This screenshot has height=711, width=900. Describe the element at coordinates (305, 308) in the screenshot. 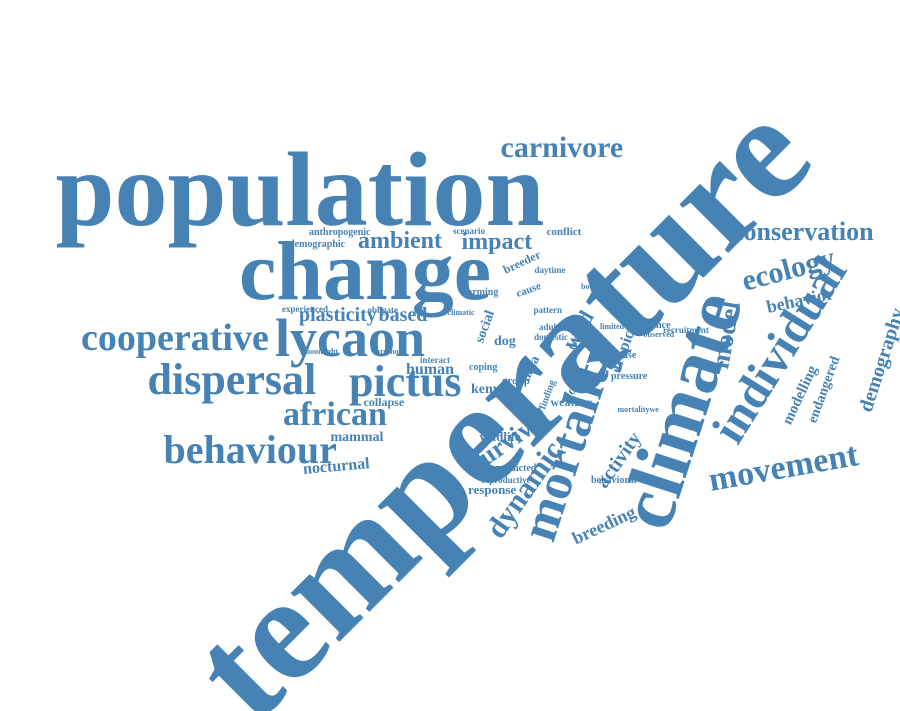

I see `word-experienced: experienced` at that location.